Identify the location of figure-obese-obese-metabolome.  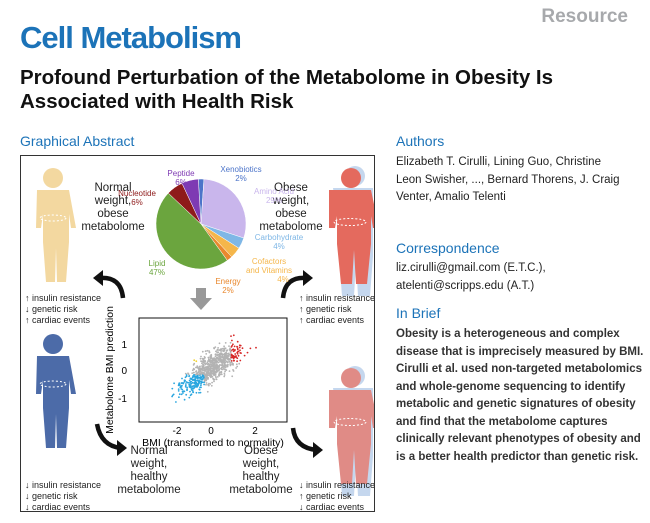
(354, 231).